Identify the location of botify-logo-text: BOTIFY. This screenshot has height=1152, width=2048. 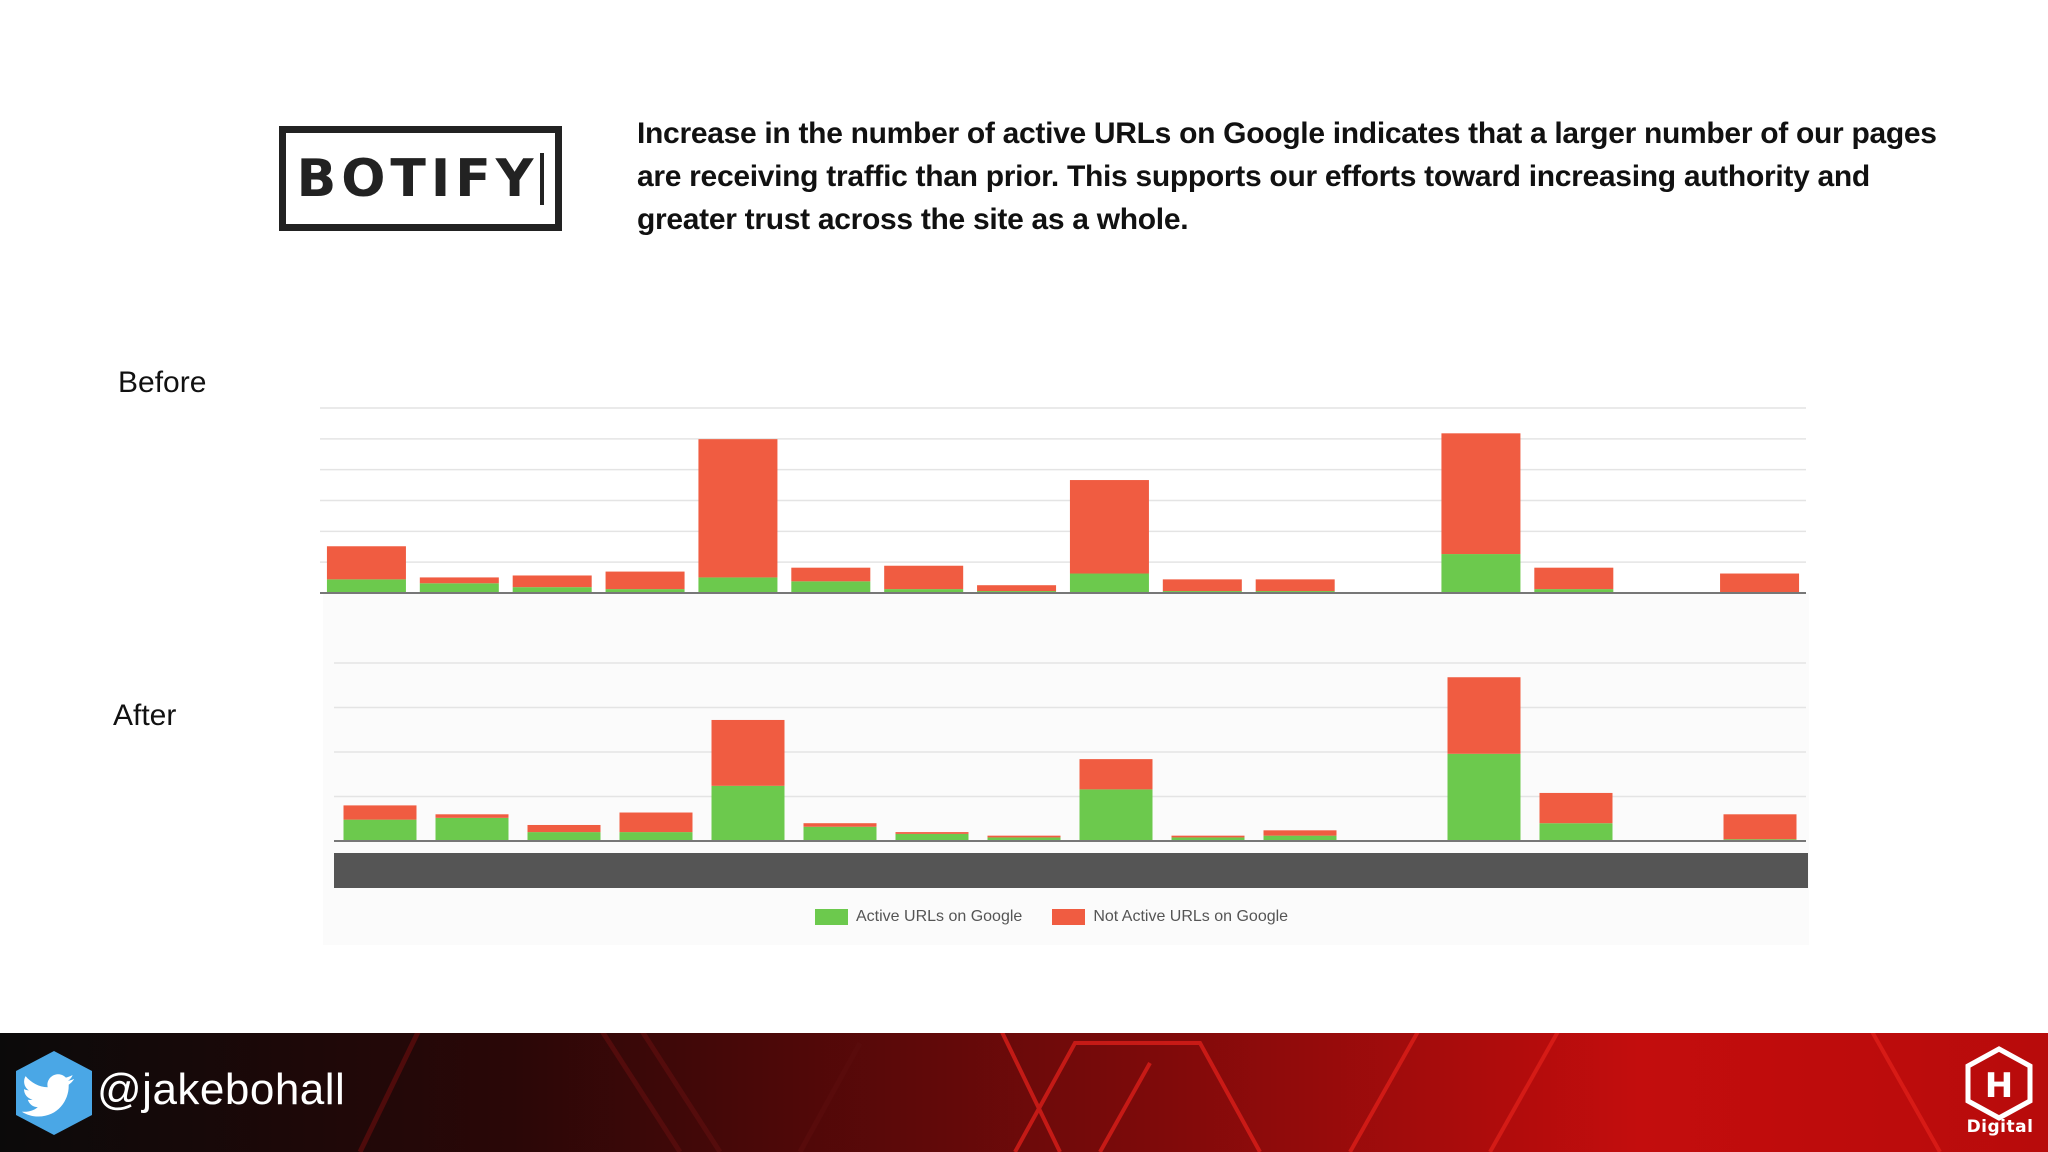
(417, 178).